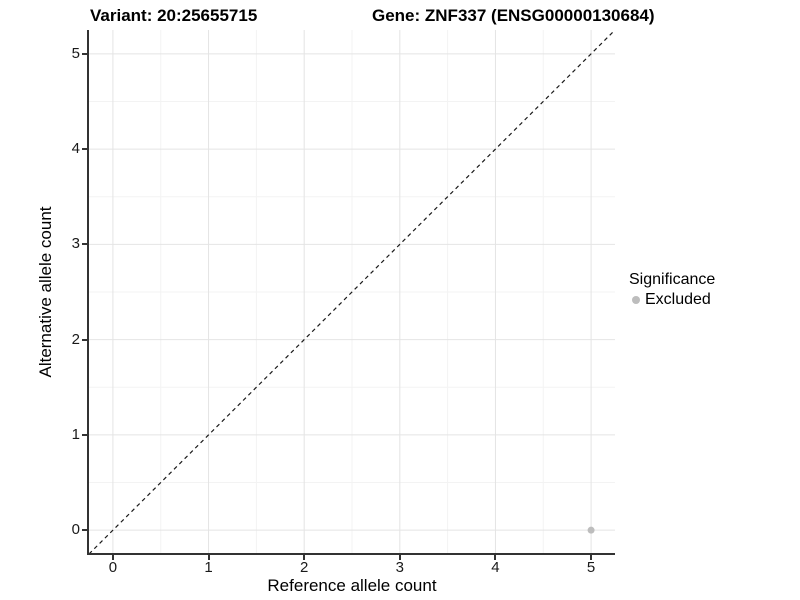  Describe the element at coordinates (75, 530) in the screenshot. I see `y-tick-label: 0` at that location.